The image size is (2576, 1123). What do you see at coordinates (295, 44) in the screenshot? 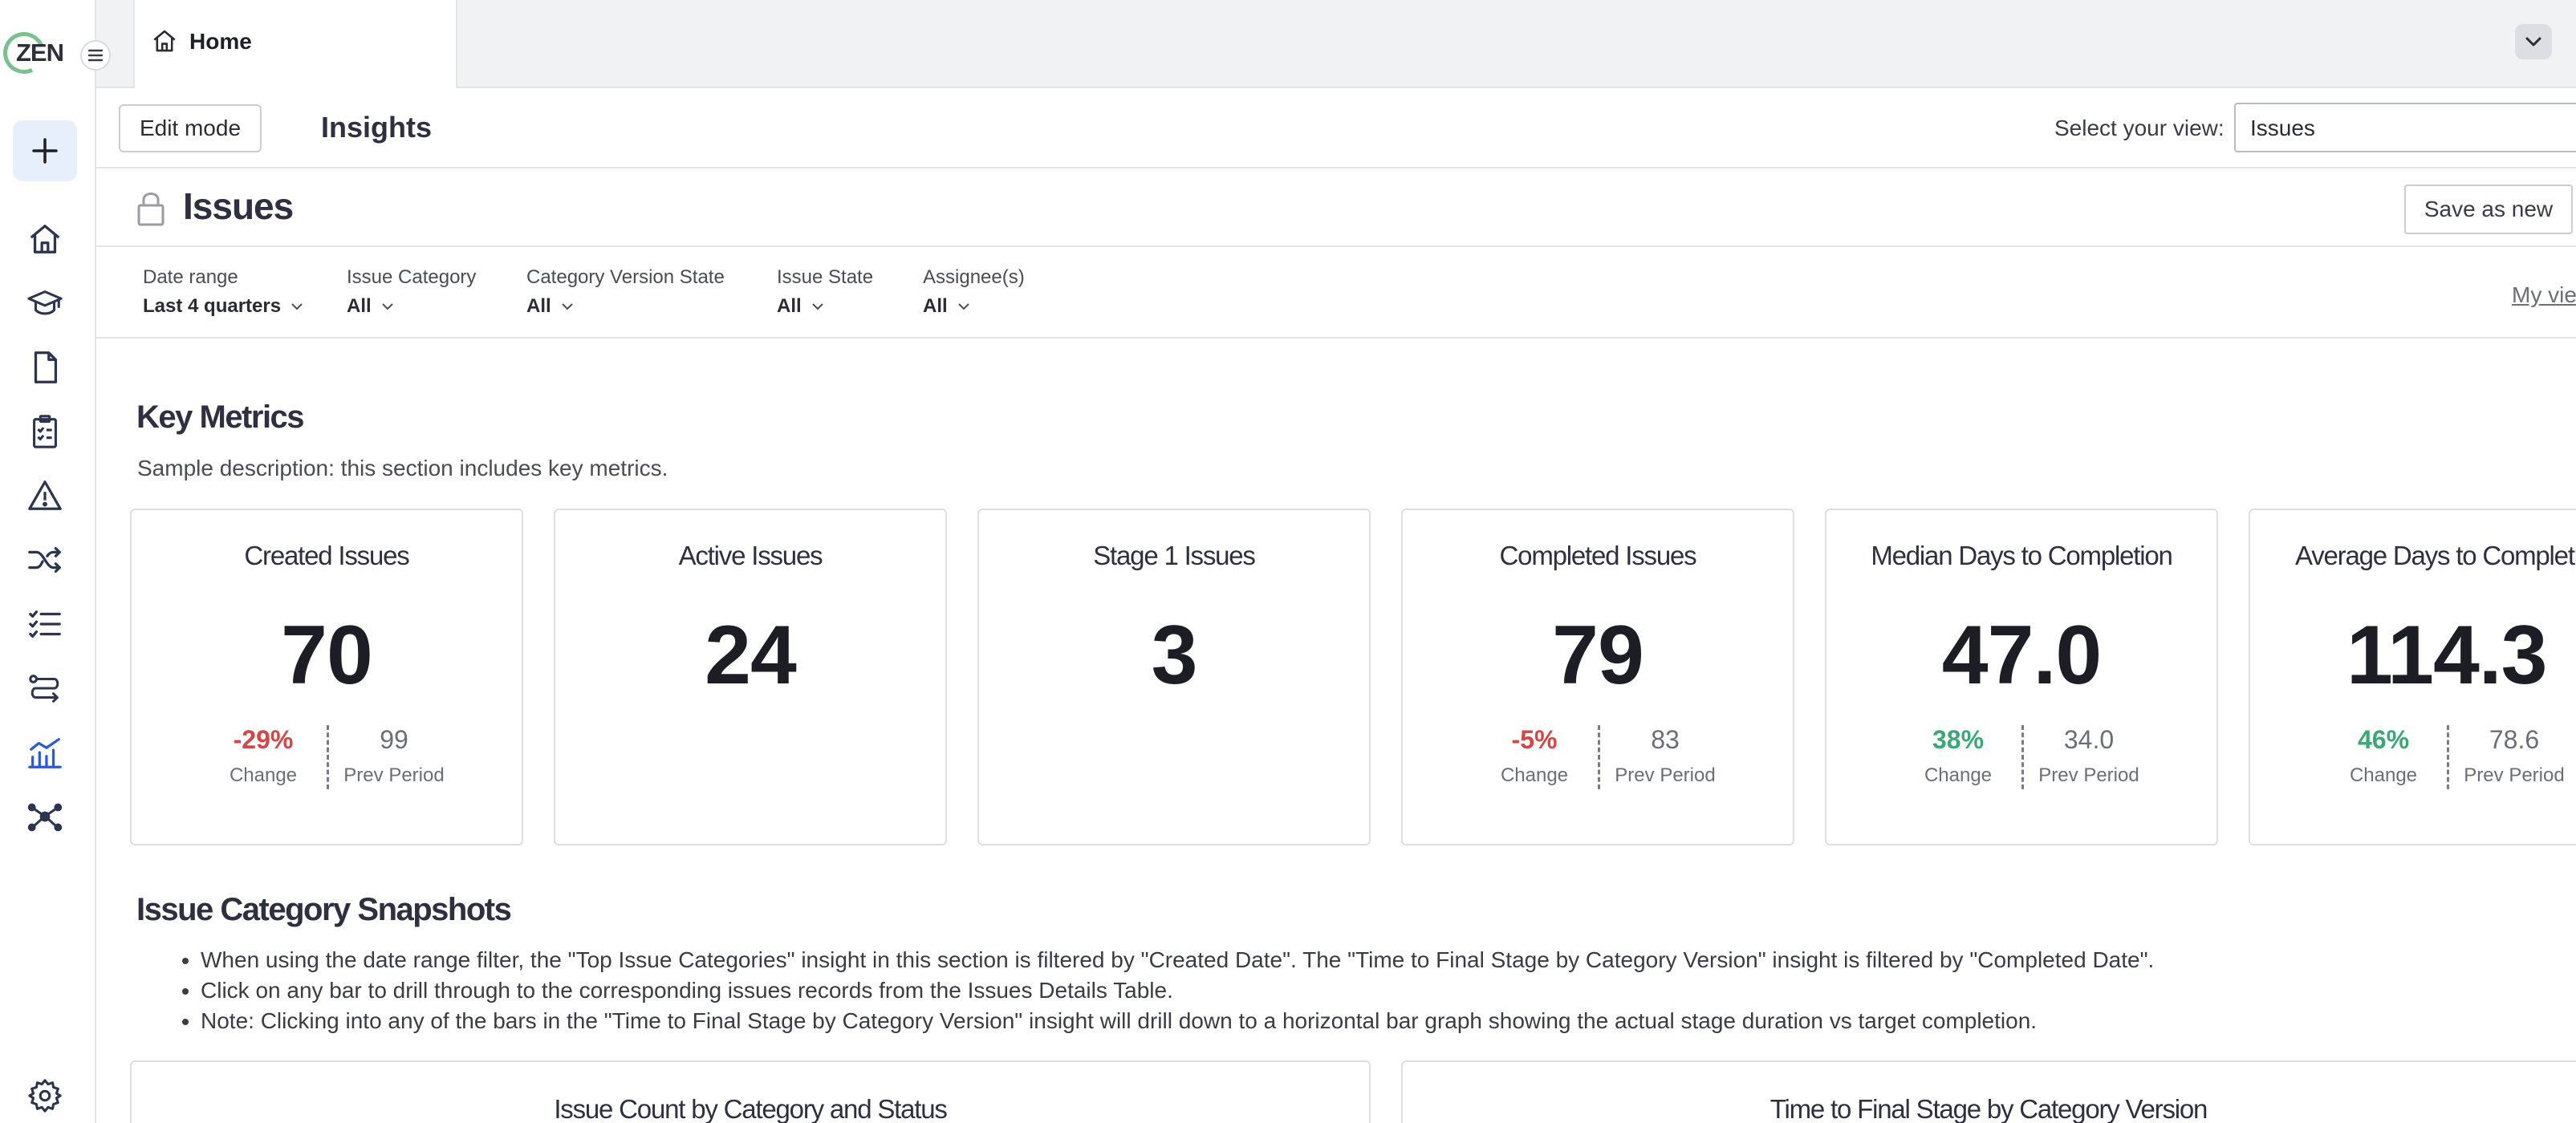
I see `tab-home: Home` at bounding box center [295, 44].